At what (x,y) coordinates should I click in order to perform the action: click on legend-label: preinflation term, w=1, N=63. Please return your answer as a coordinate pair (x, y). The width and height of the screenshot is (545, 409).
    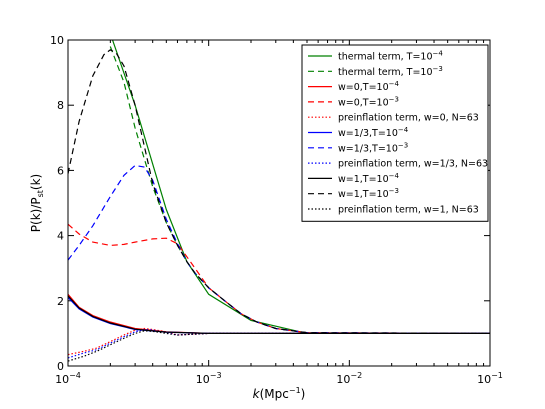
    Looking at the image, I should click on (408, 210).